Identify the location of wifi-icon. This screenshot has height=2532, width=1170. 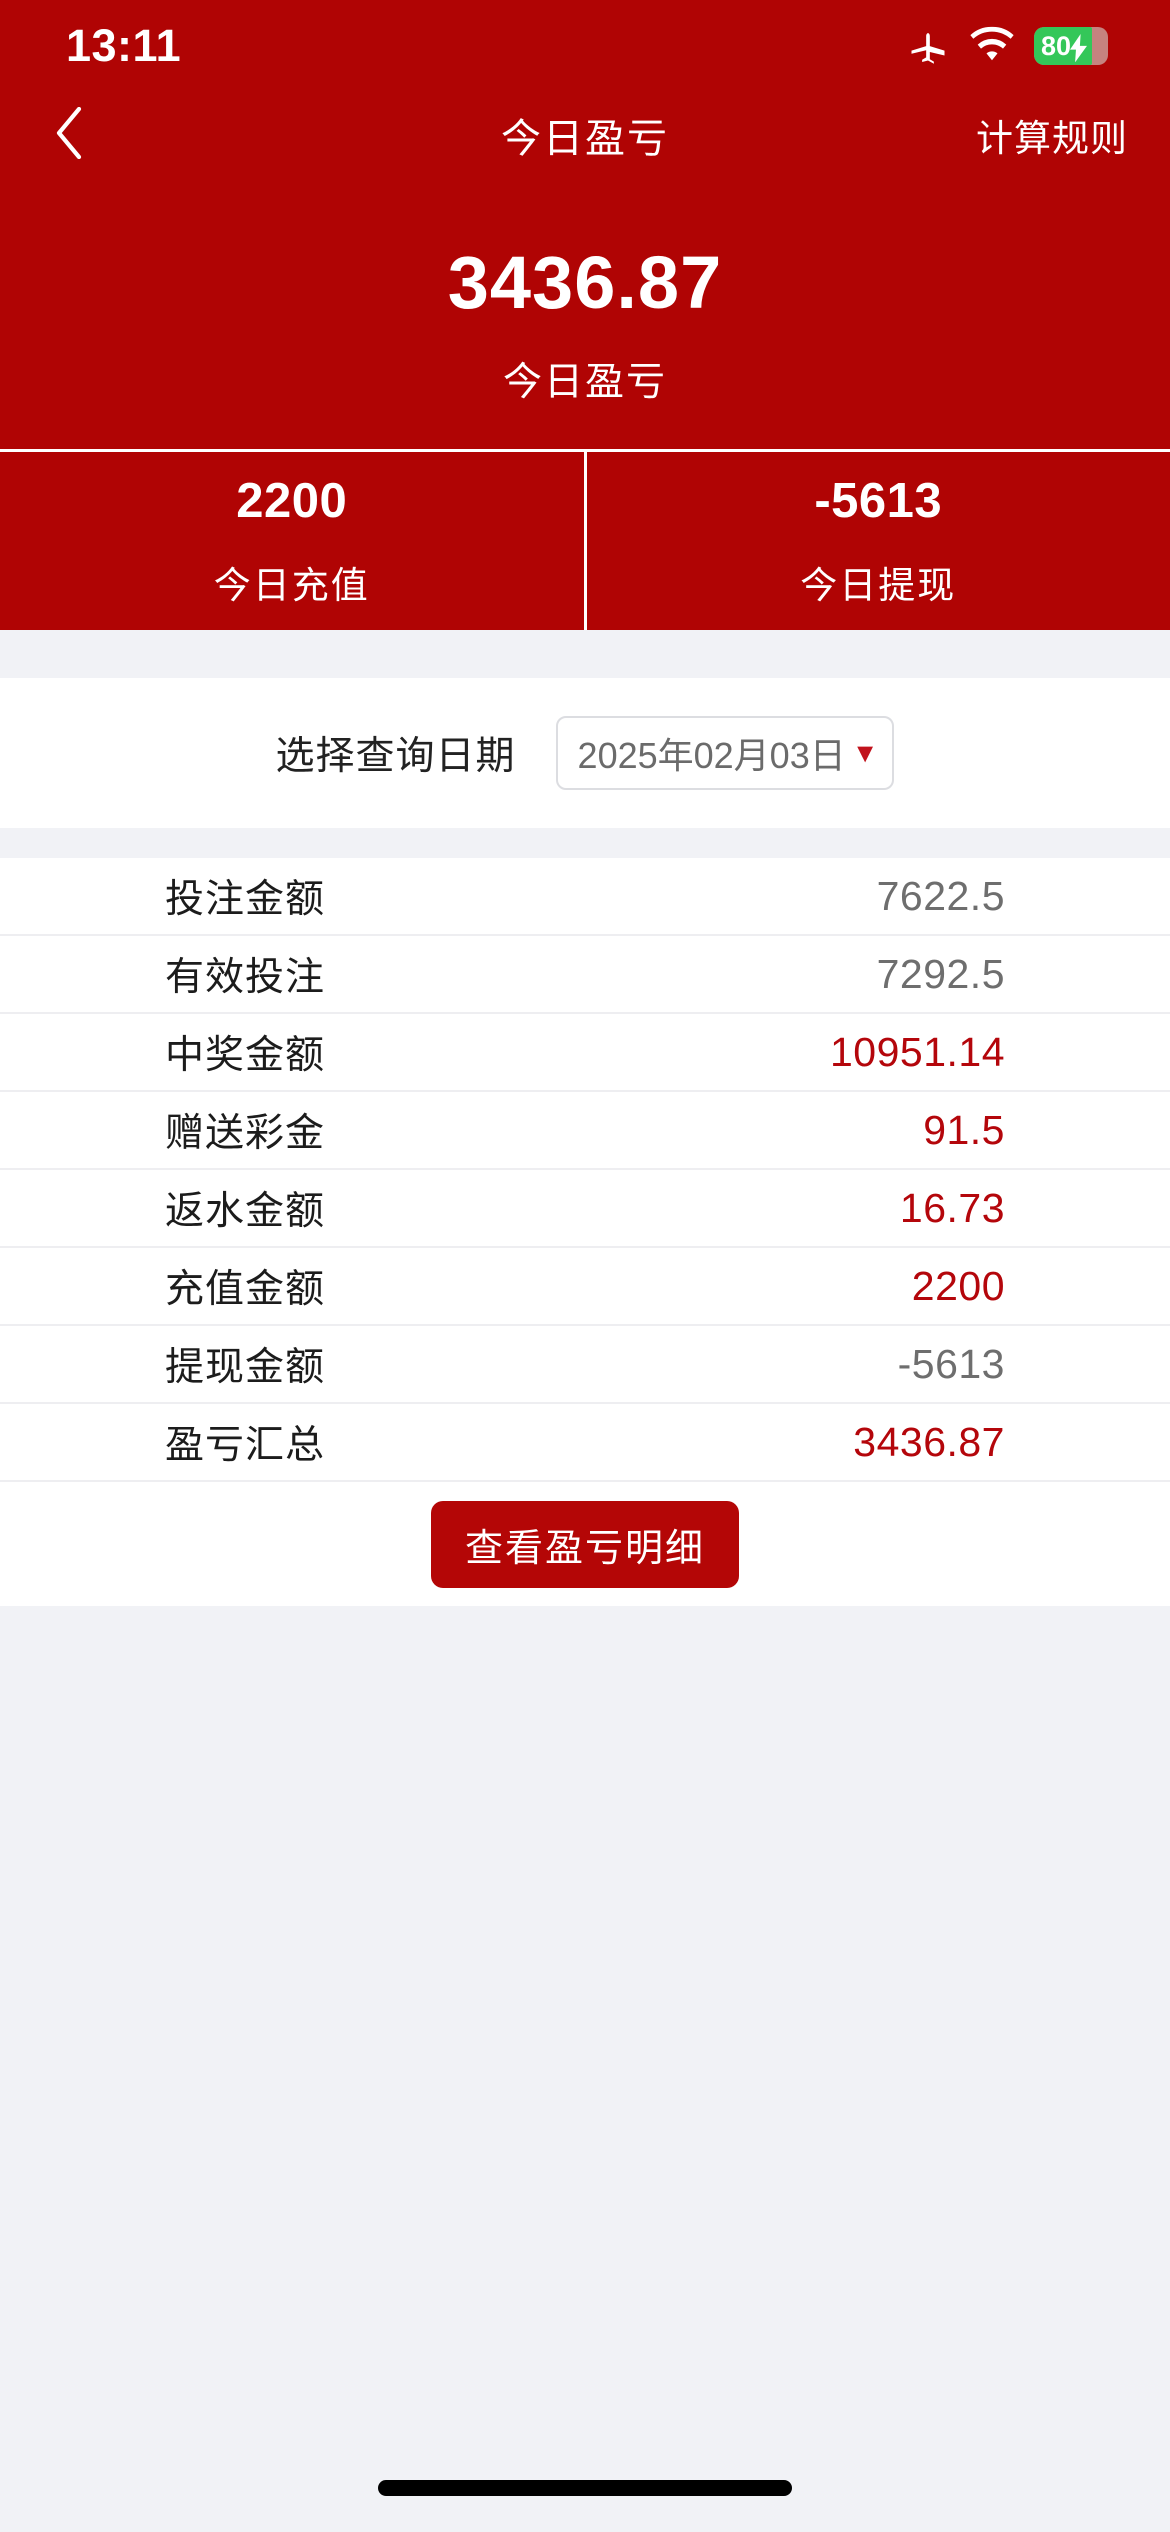
(992, 46).